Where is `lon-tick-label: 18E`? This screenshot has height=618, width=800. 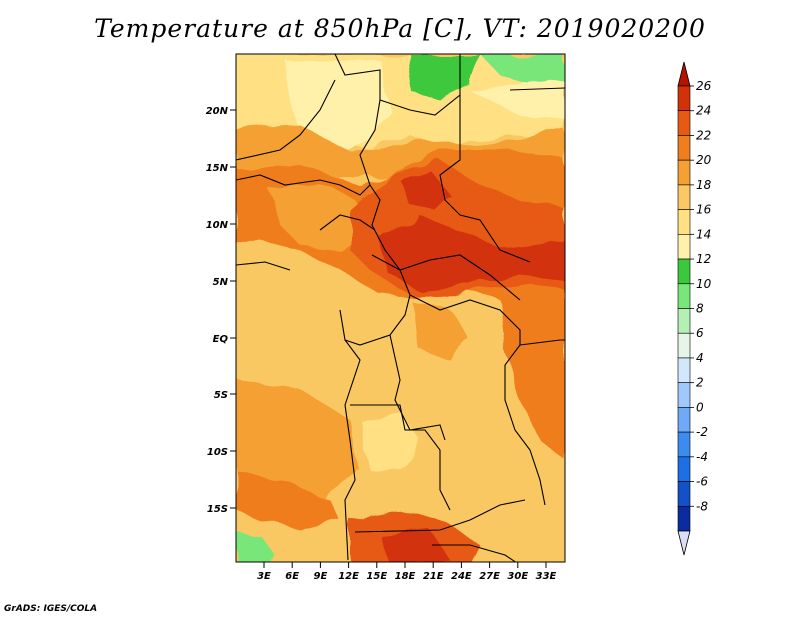
lon-tick-label: 18E is located at coordinates (405, 576).